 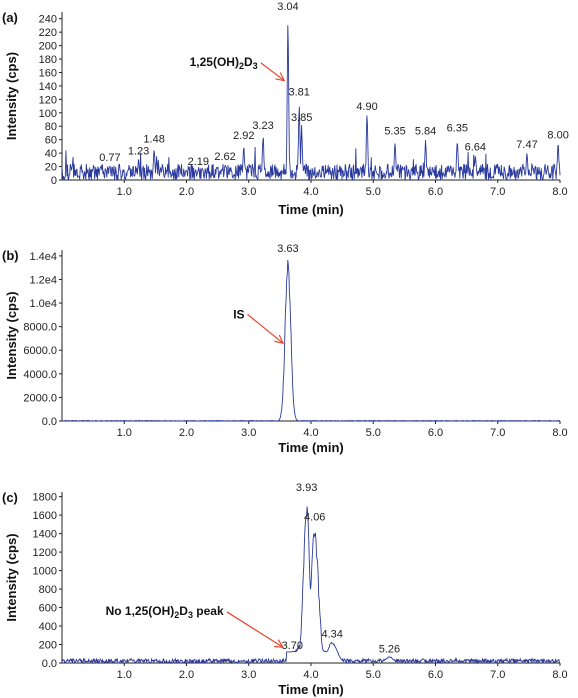 I want to click on y-tick-label: 60, so click(x=51, y=141).